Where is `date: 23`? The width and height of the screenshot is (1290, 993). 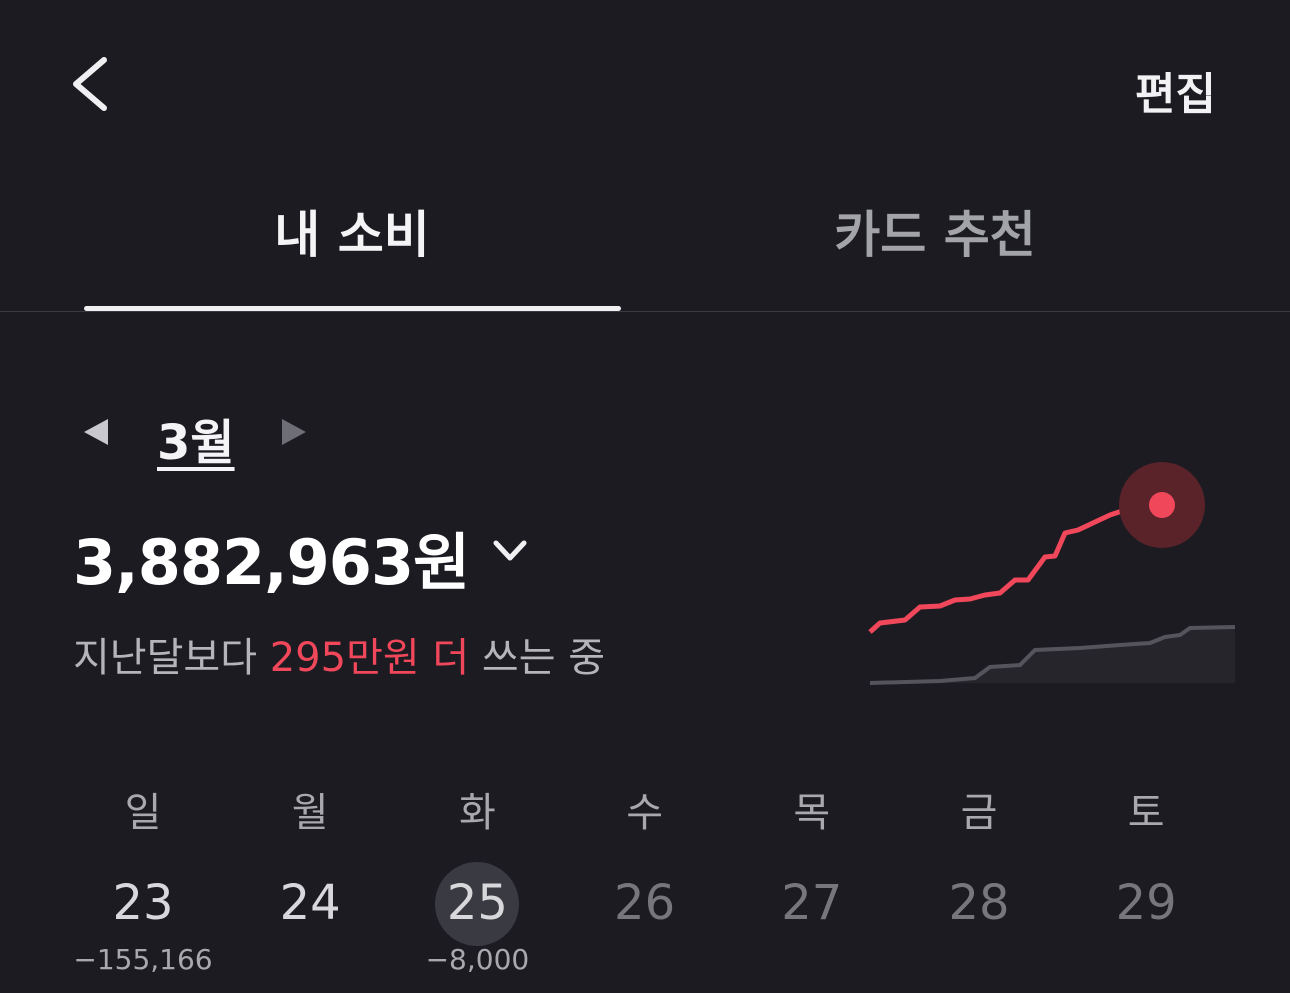 date: 23 is located at coordinates (143, 903).